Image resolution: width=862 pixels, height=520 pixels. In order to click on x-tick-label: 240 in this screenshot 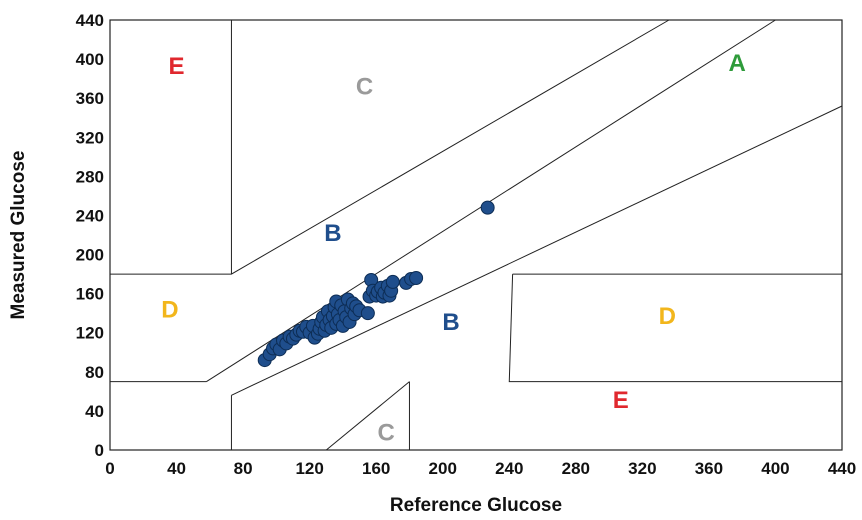, I will do `click(509, 468)`.